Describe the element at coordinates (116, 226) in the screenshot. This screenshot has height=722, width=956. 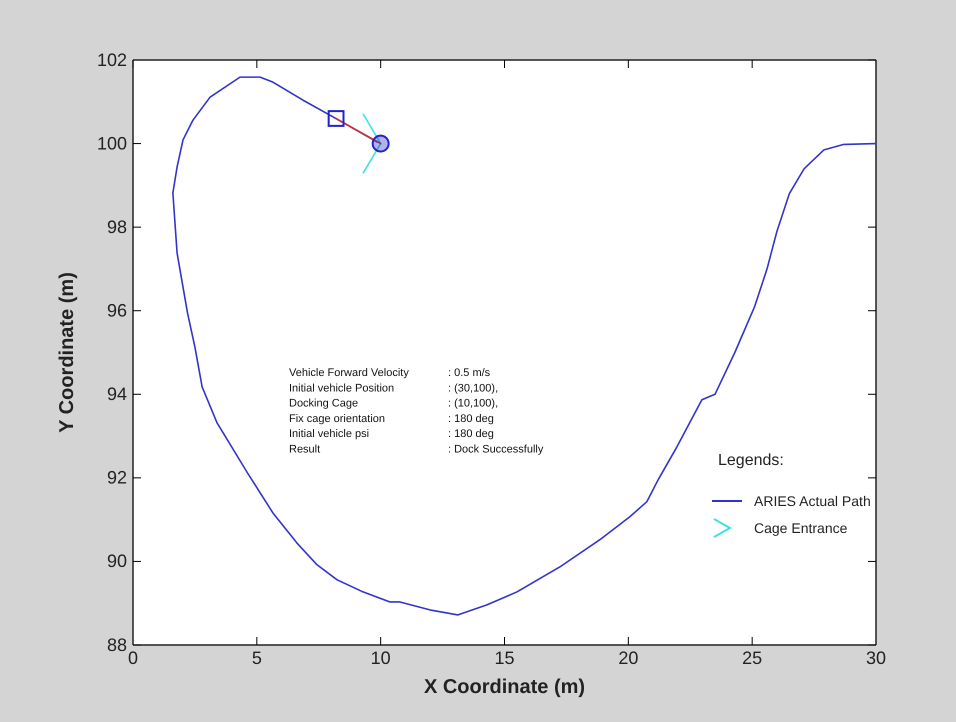
I see `y-tick-label: 98` at that location.